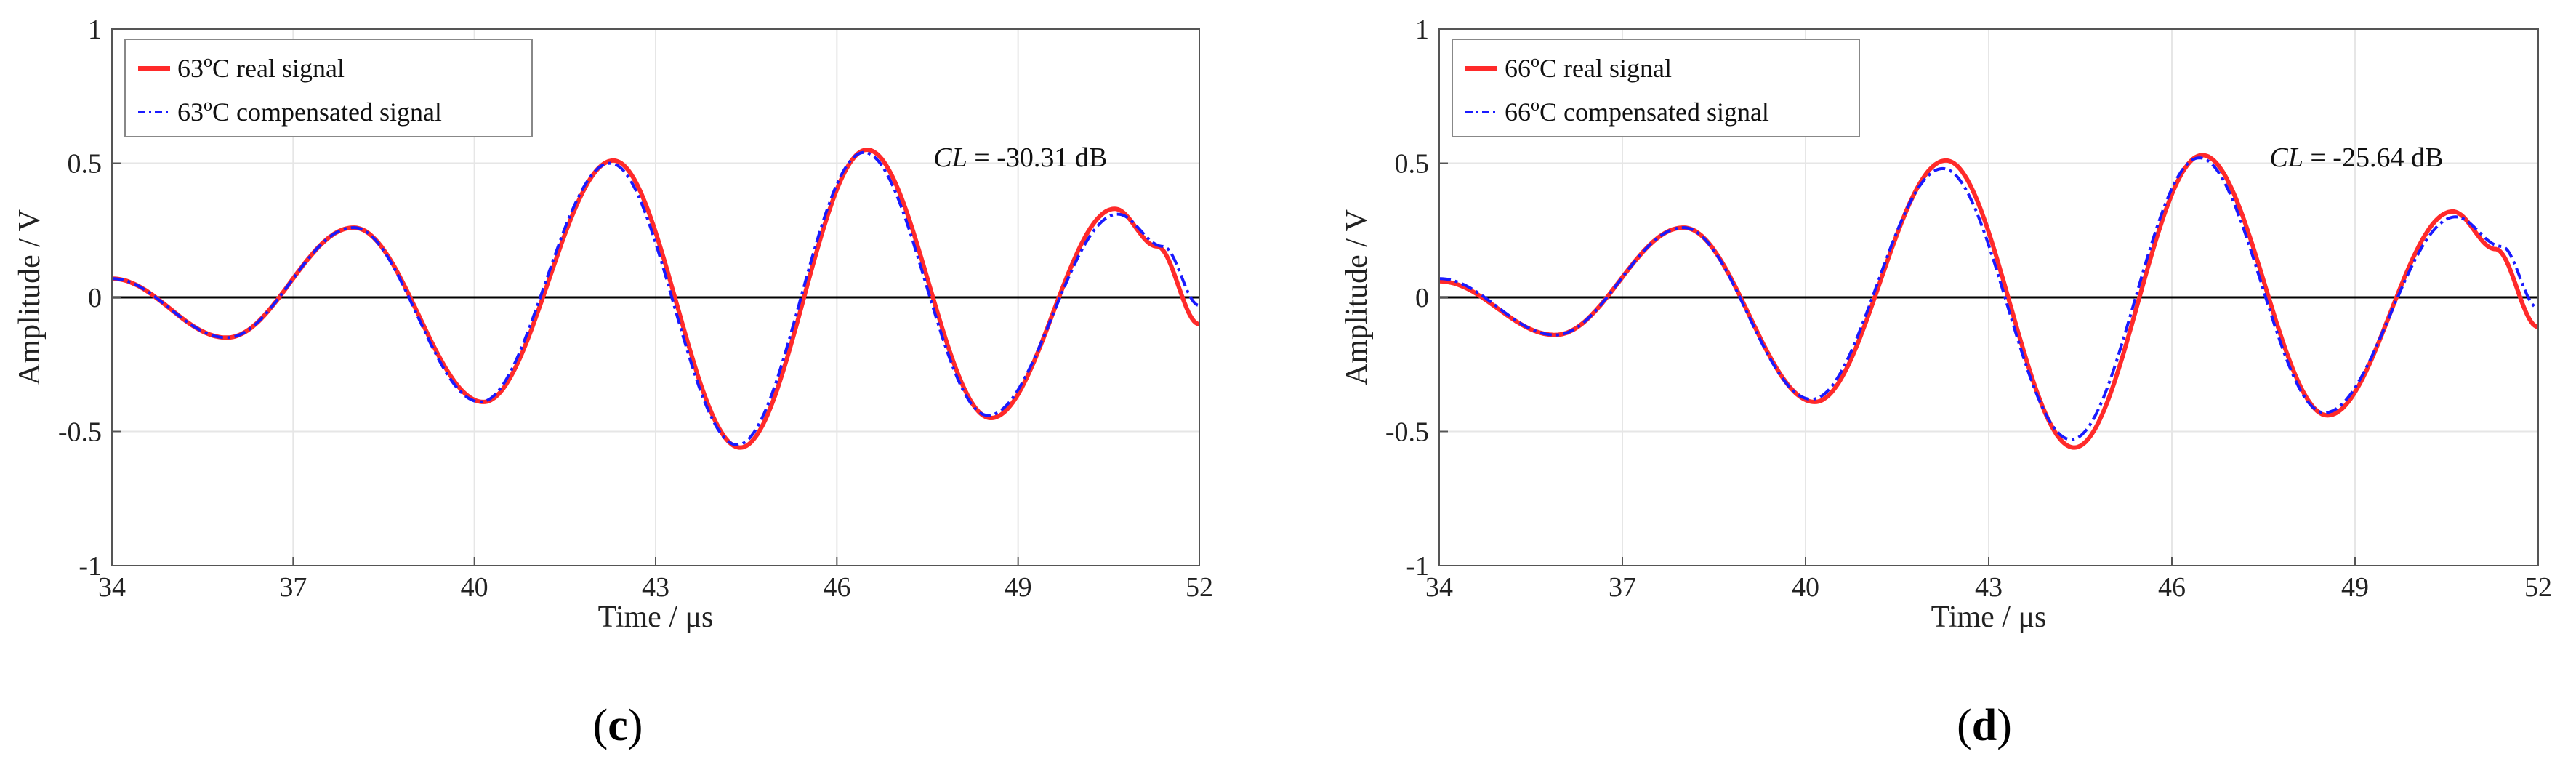 This screenshot has width=2576, height=775. Describe the element at coordinates (261, 67) in the screenshot. I see `legend-entry: 63oC real signal` at that location.